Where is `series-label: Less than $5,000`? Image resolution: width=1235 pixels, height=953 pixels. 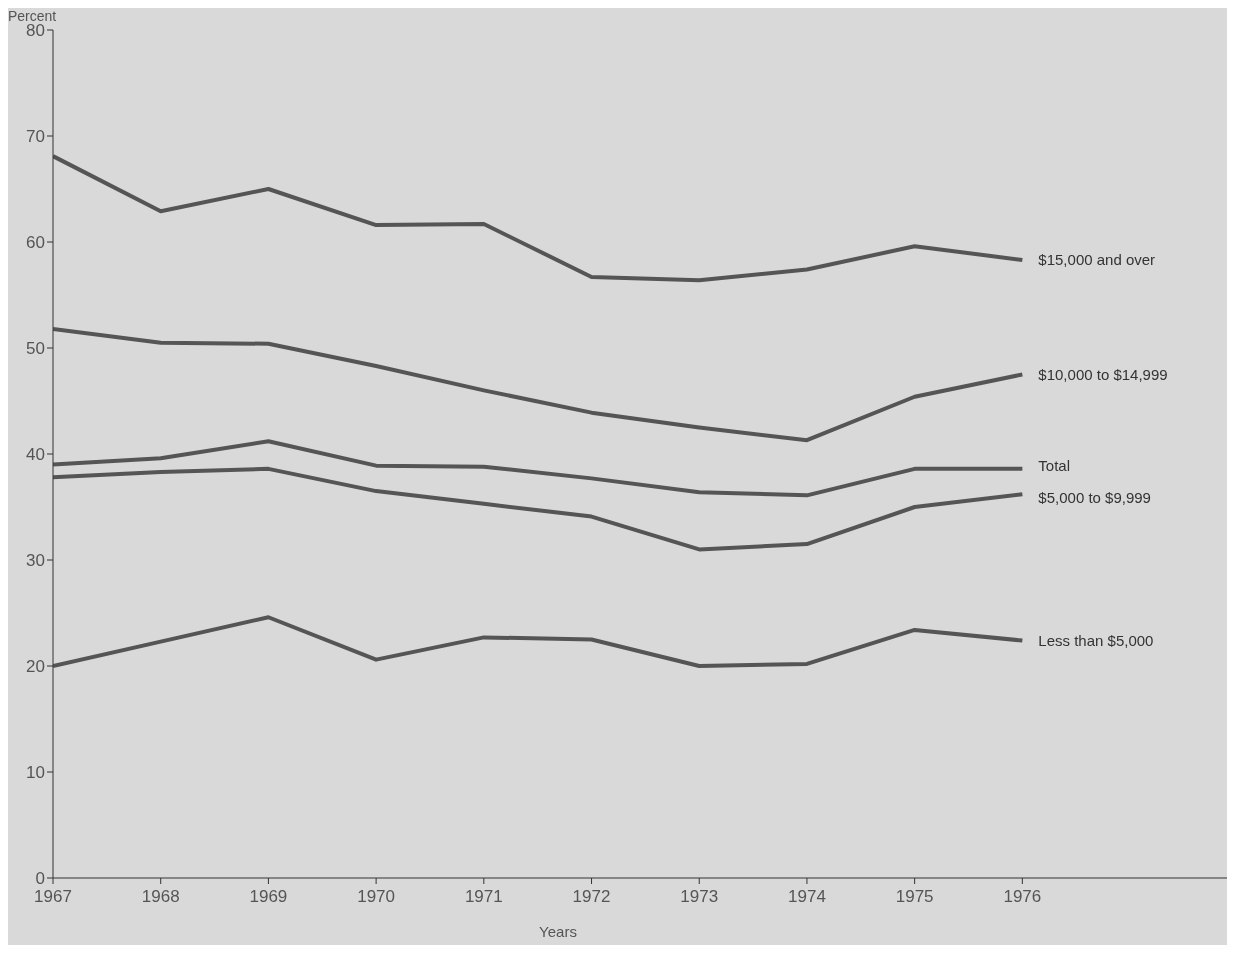
series-label: Less than $5,000 is located at coordinates (1096, 640).